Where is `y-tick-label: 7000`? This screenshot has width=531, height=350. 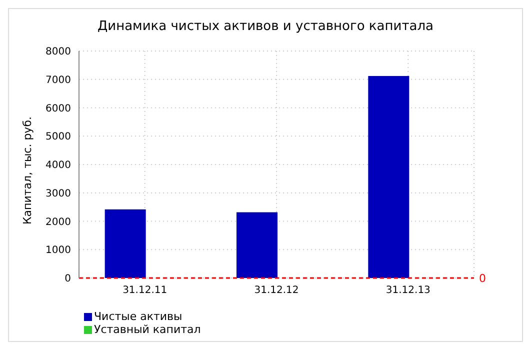
y-tick-label: 7000 is located at coordinates (58, 80).